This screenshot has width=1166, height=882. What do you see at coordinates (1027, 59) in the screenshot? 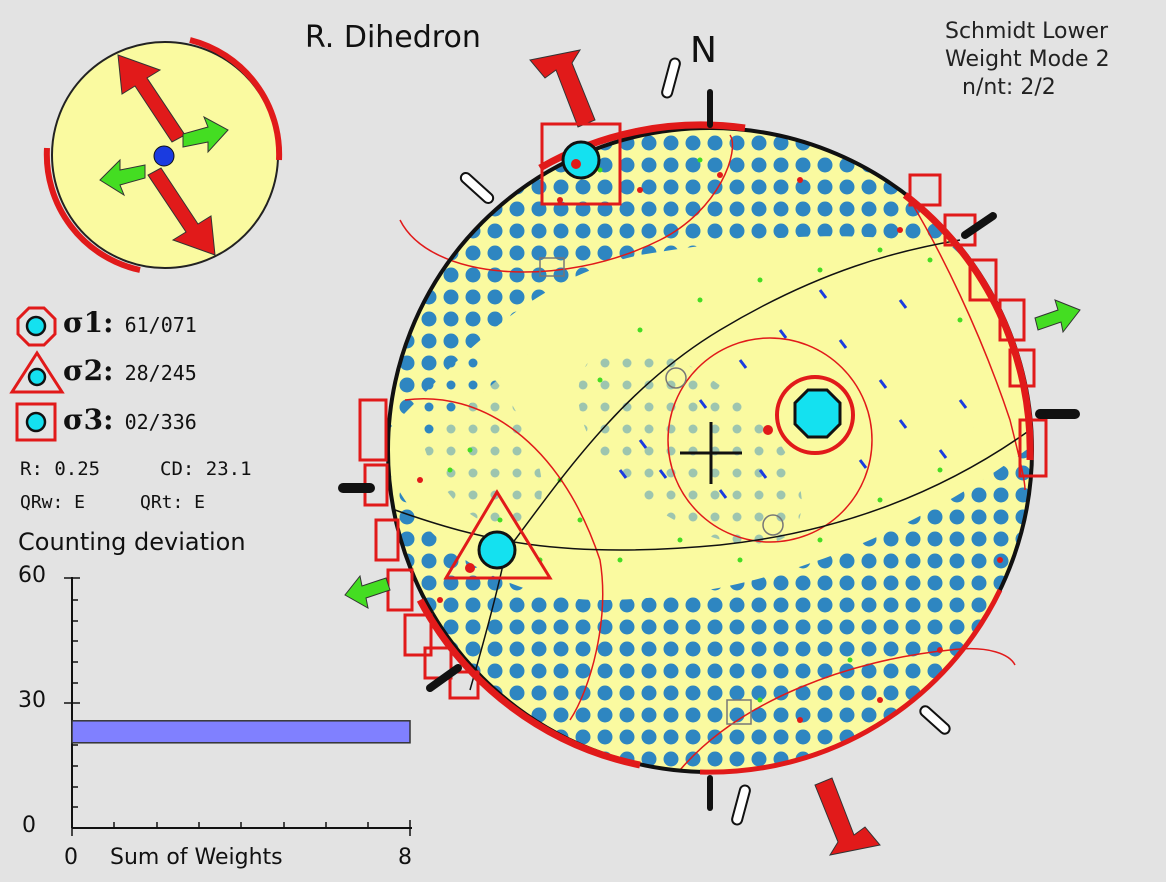
I see `weight-mode-label: Weight Mode 2` at bounding box center [1027, 59].